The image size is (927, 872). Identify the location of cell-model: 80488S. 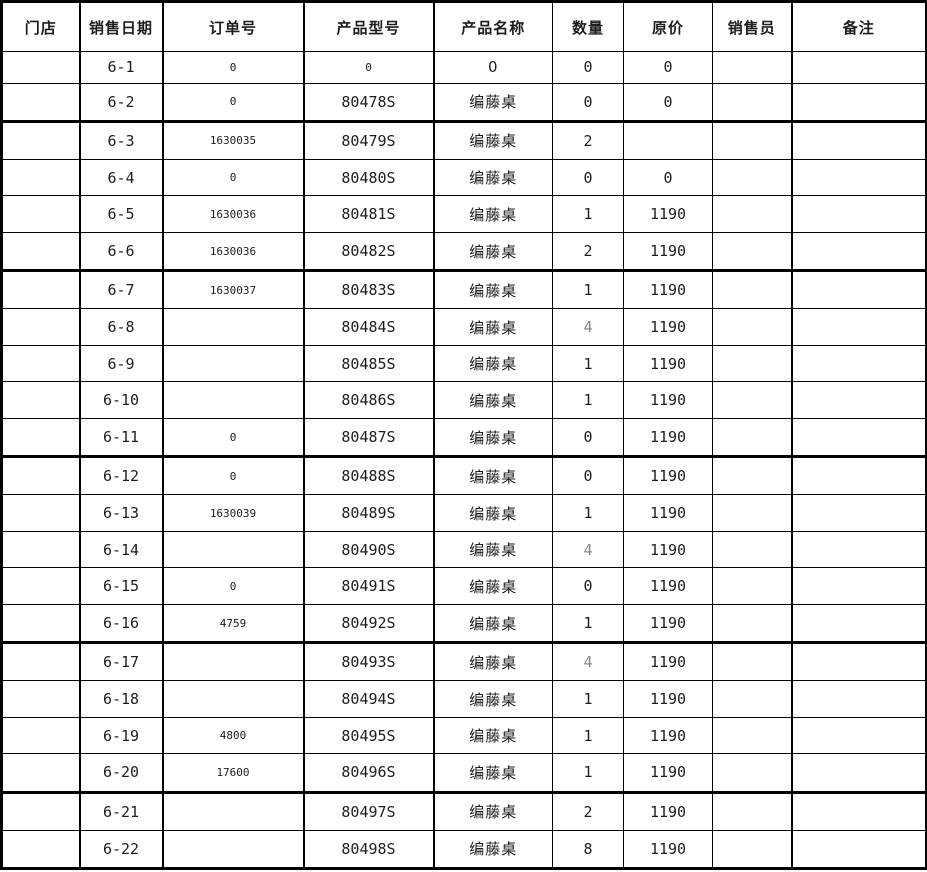
(369, 476).